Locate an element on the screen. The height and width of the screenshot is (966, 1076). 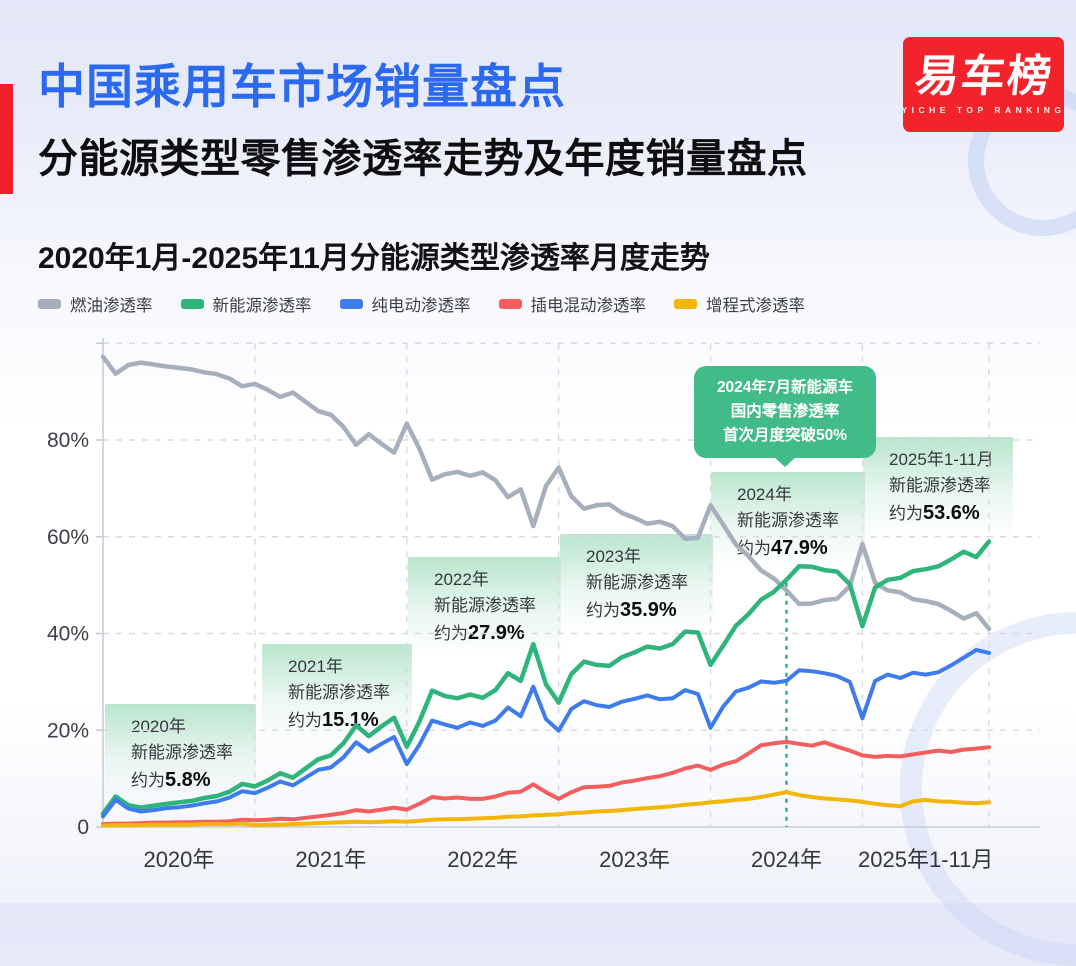
legend-item-nev: 新能源渗透率 is located at coordinates (246, 304).